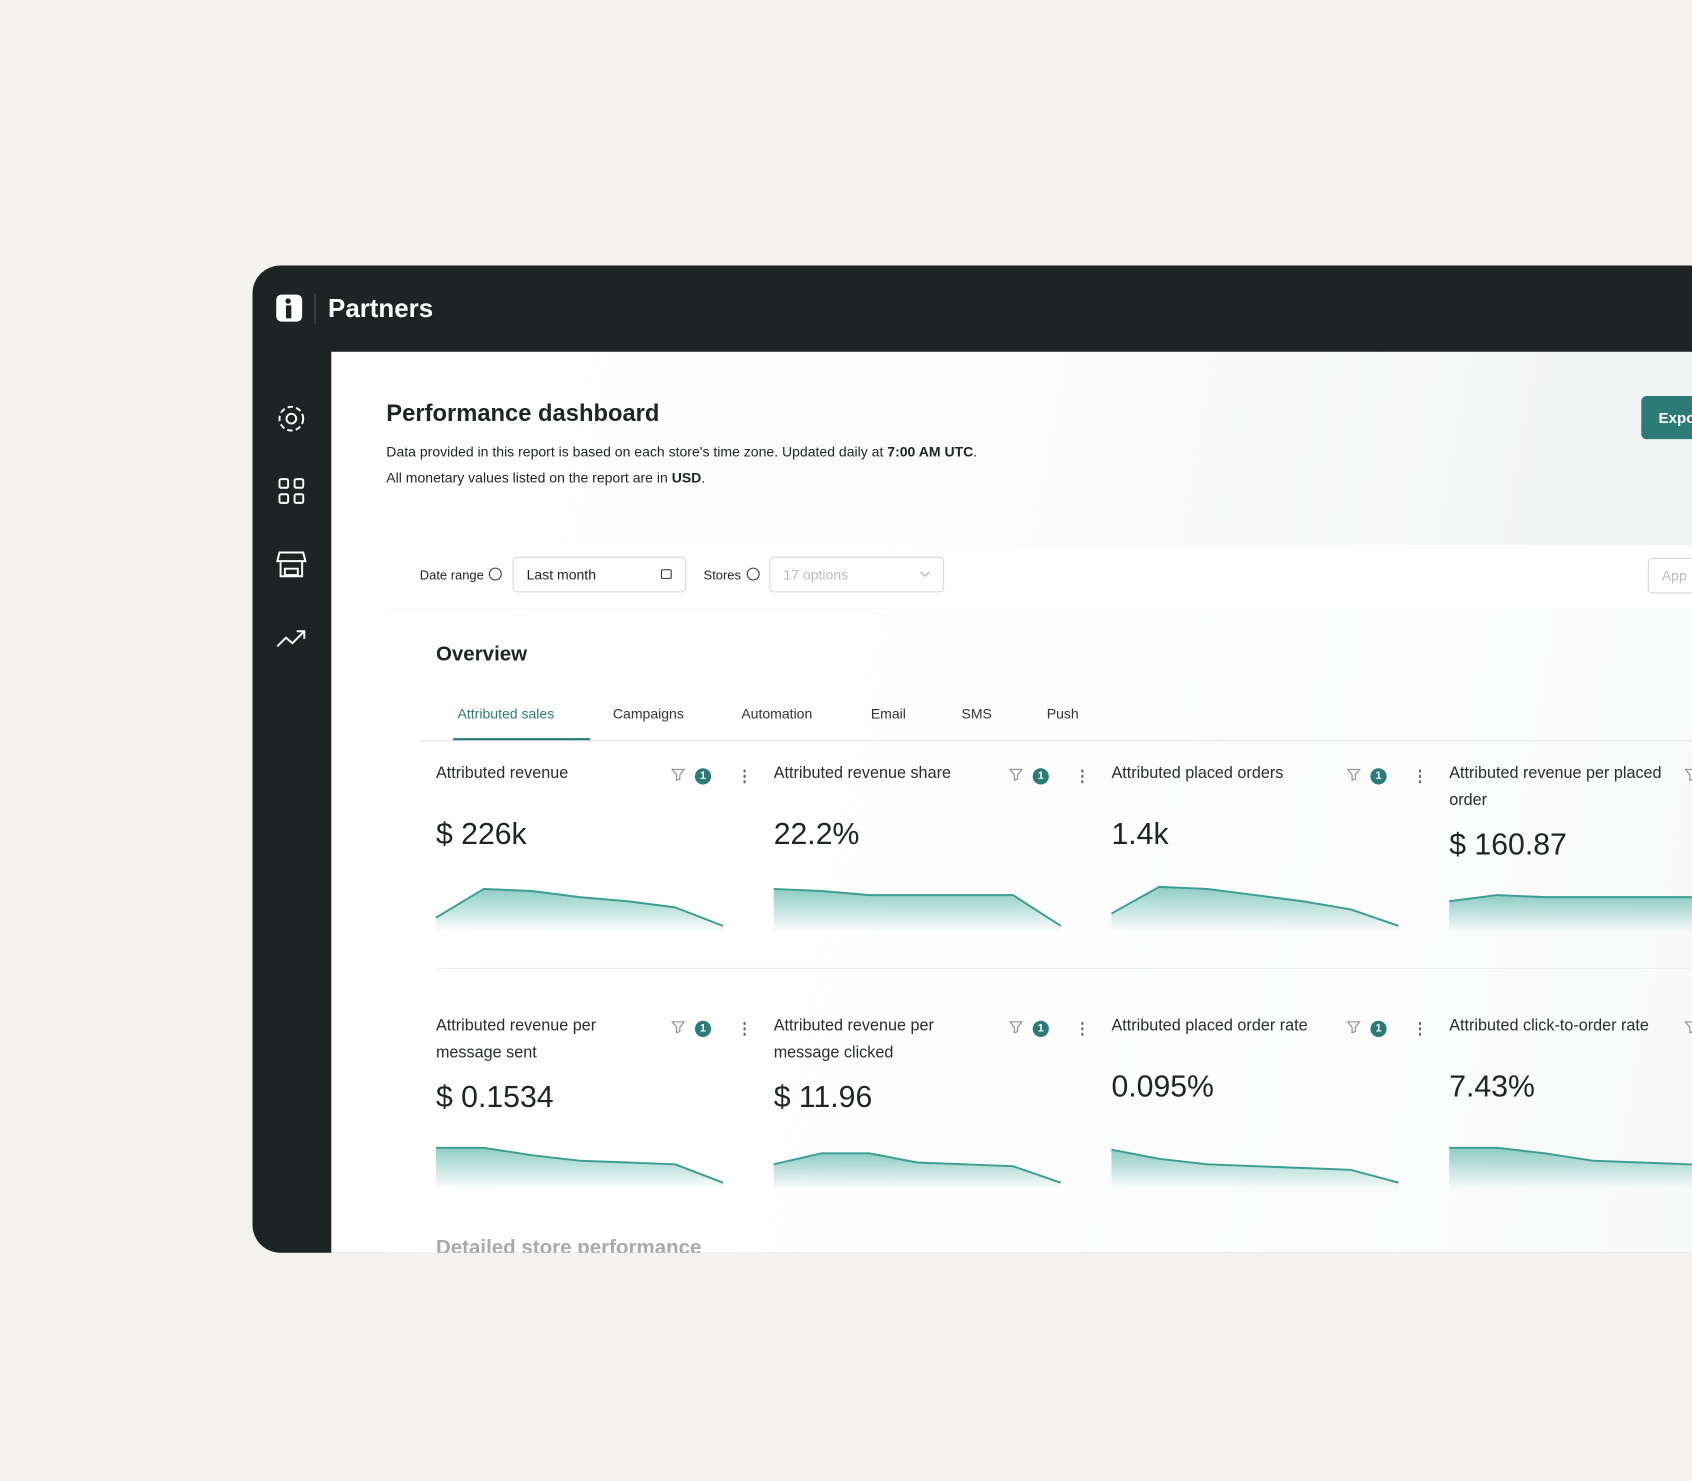  What do you see at coordinates (522, 739) in the screenshot?
I see `tab-underline` at bounding box center [522, 739].